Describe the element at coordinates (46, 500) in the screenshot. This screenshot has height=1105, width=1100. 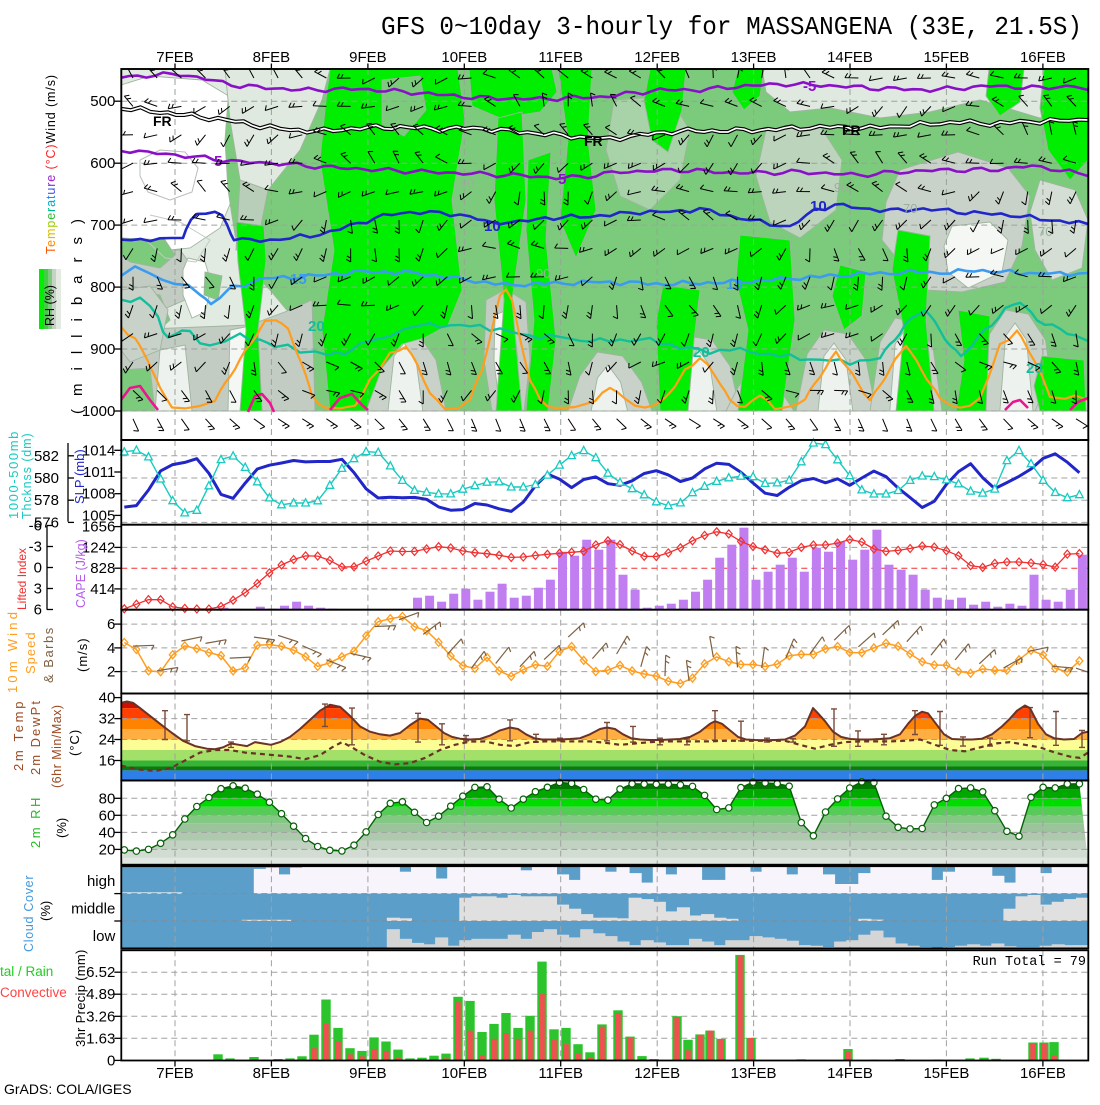
I see `svg-text: 578` at that location.